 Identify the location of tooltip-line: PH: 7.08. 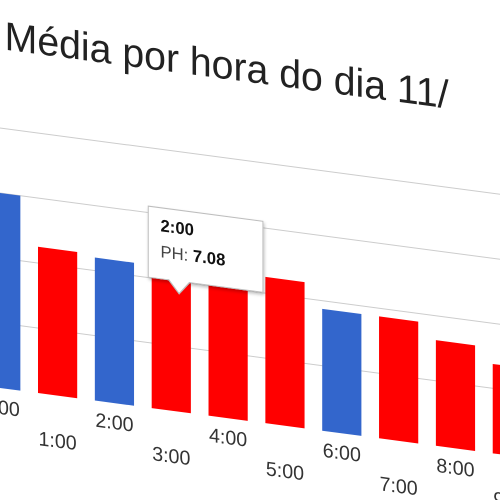
(206, 258).